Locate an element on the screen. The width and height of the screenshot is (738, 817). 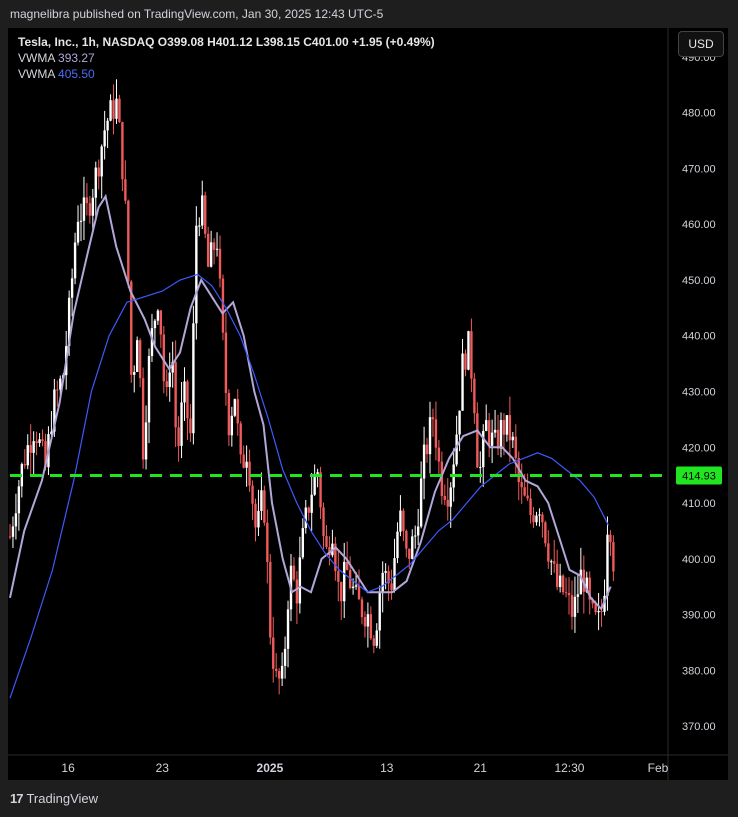
y-tick-label-11: 380.00 is located at coordinates (699, 671).